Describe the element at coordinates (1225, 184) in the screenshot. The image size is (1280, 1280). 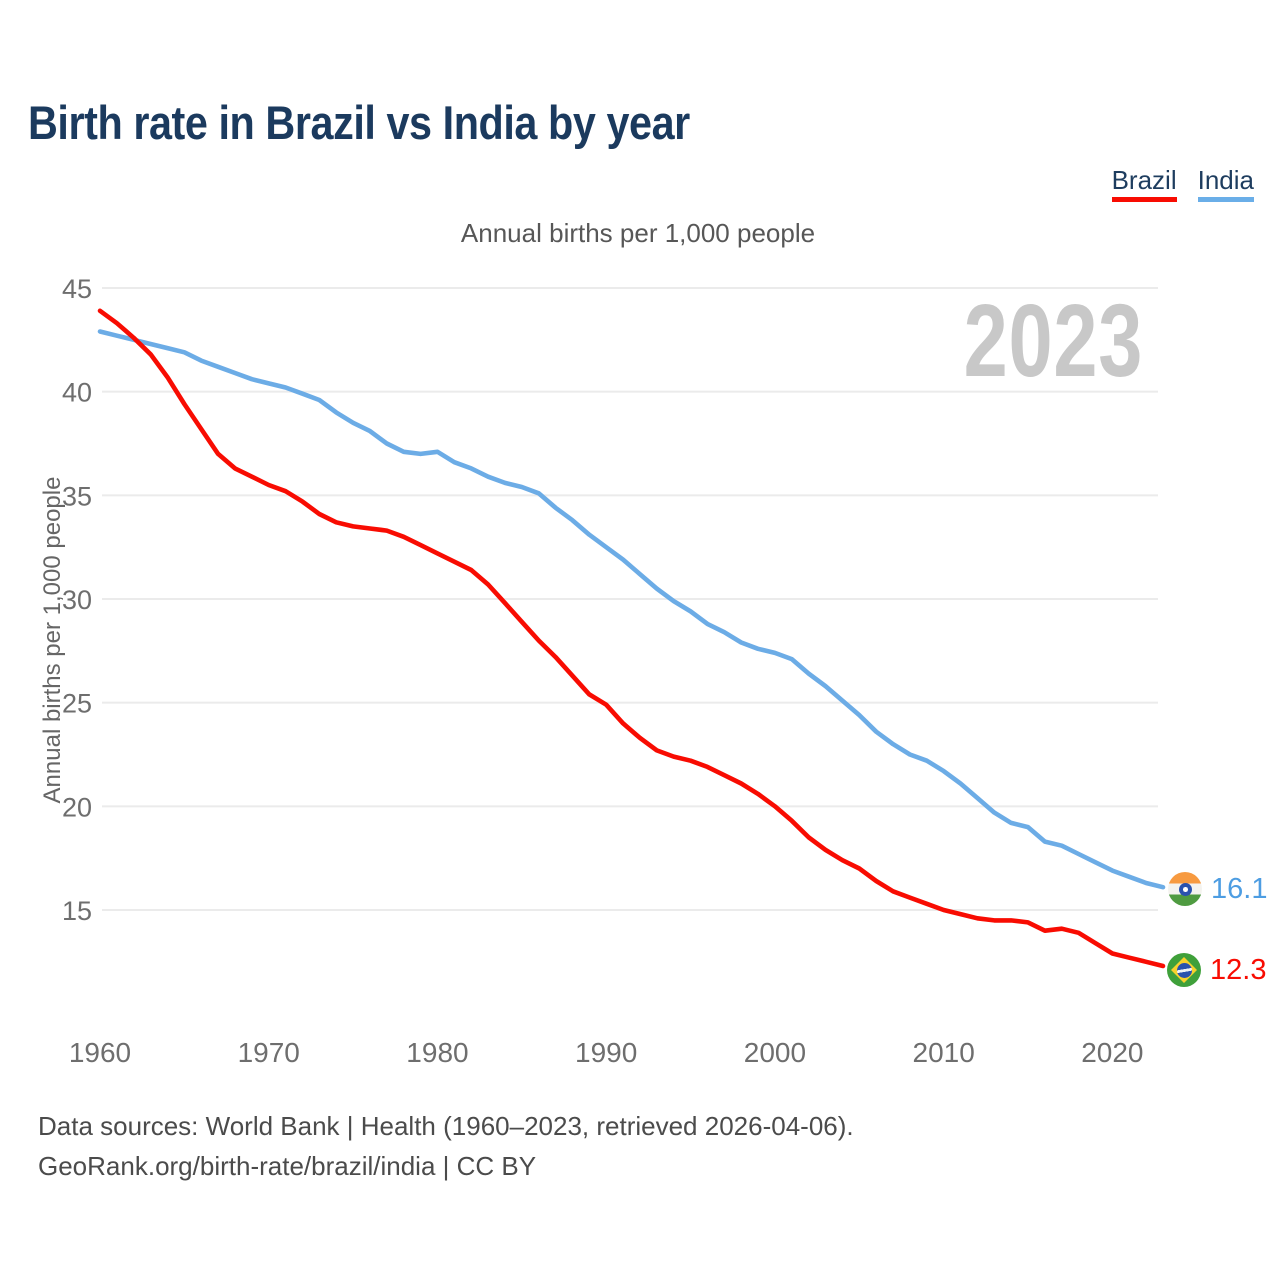
I see `legend-item-india: India` at that location.